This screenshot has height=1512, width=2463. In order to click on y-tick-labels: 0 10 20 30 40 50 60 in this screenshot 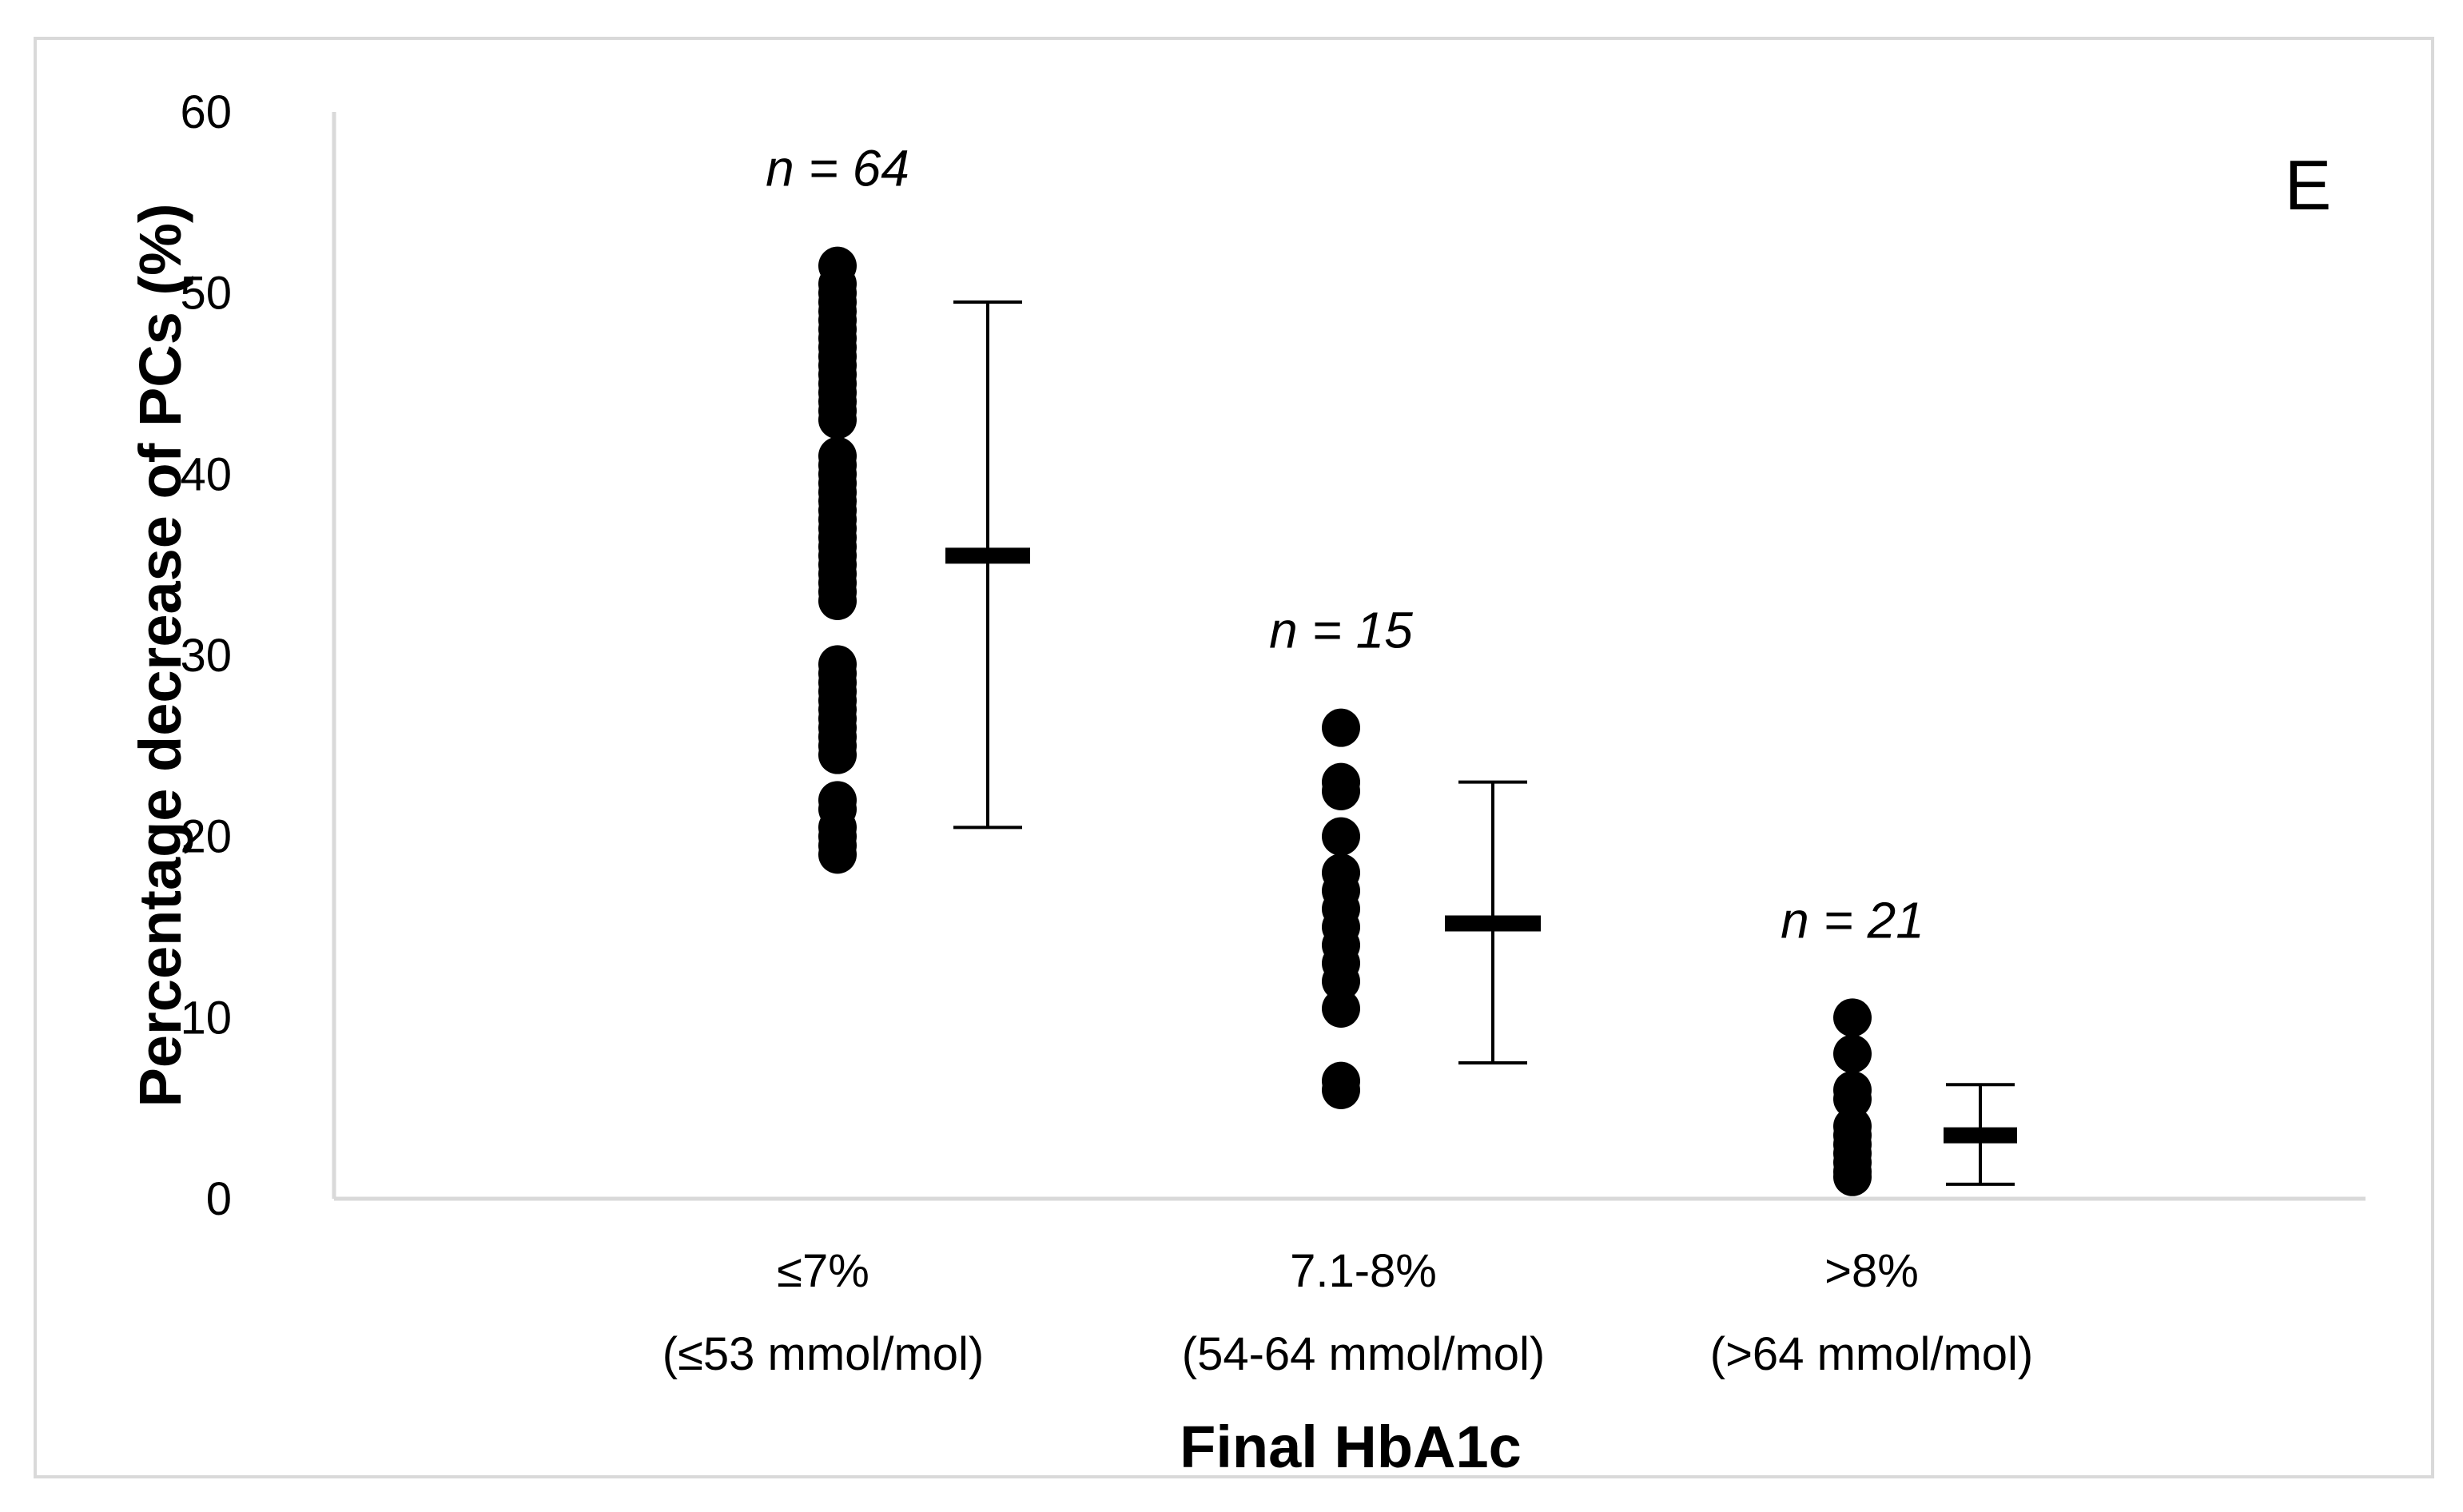, I will do `click(206, 655)`.